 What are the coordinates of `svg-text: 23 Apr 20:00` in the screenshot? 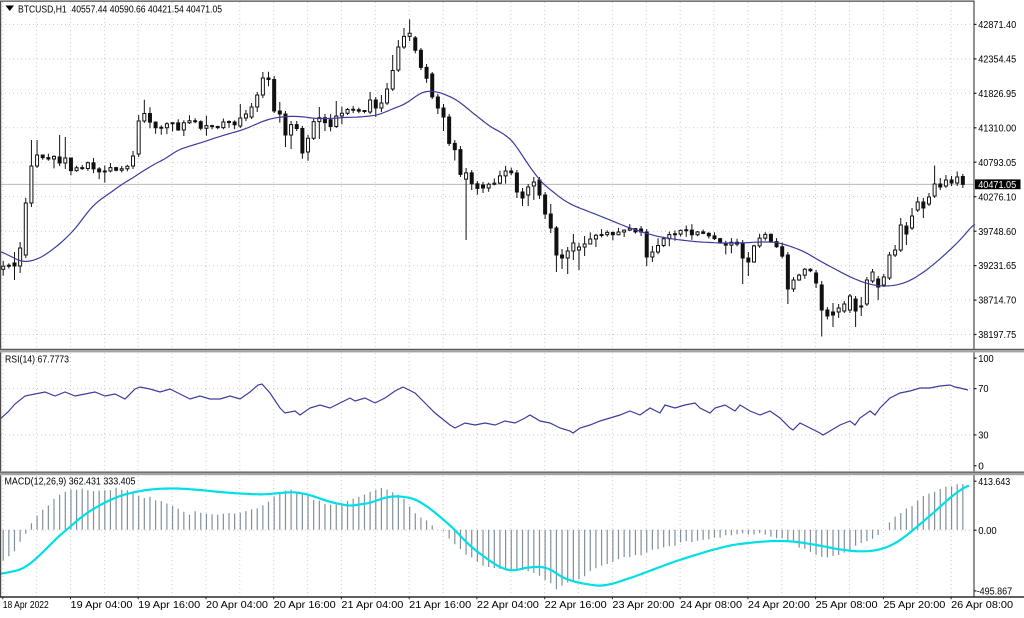 It's located at (643, 605).